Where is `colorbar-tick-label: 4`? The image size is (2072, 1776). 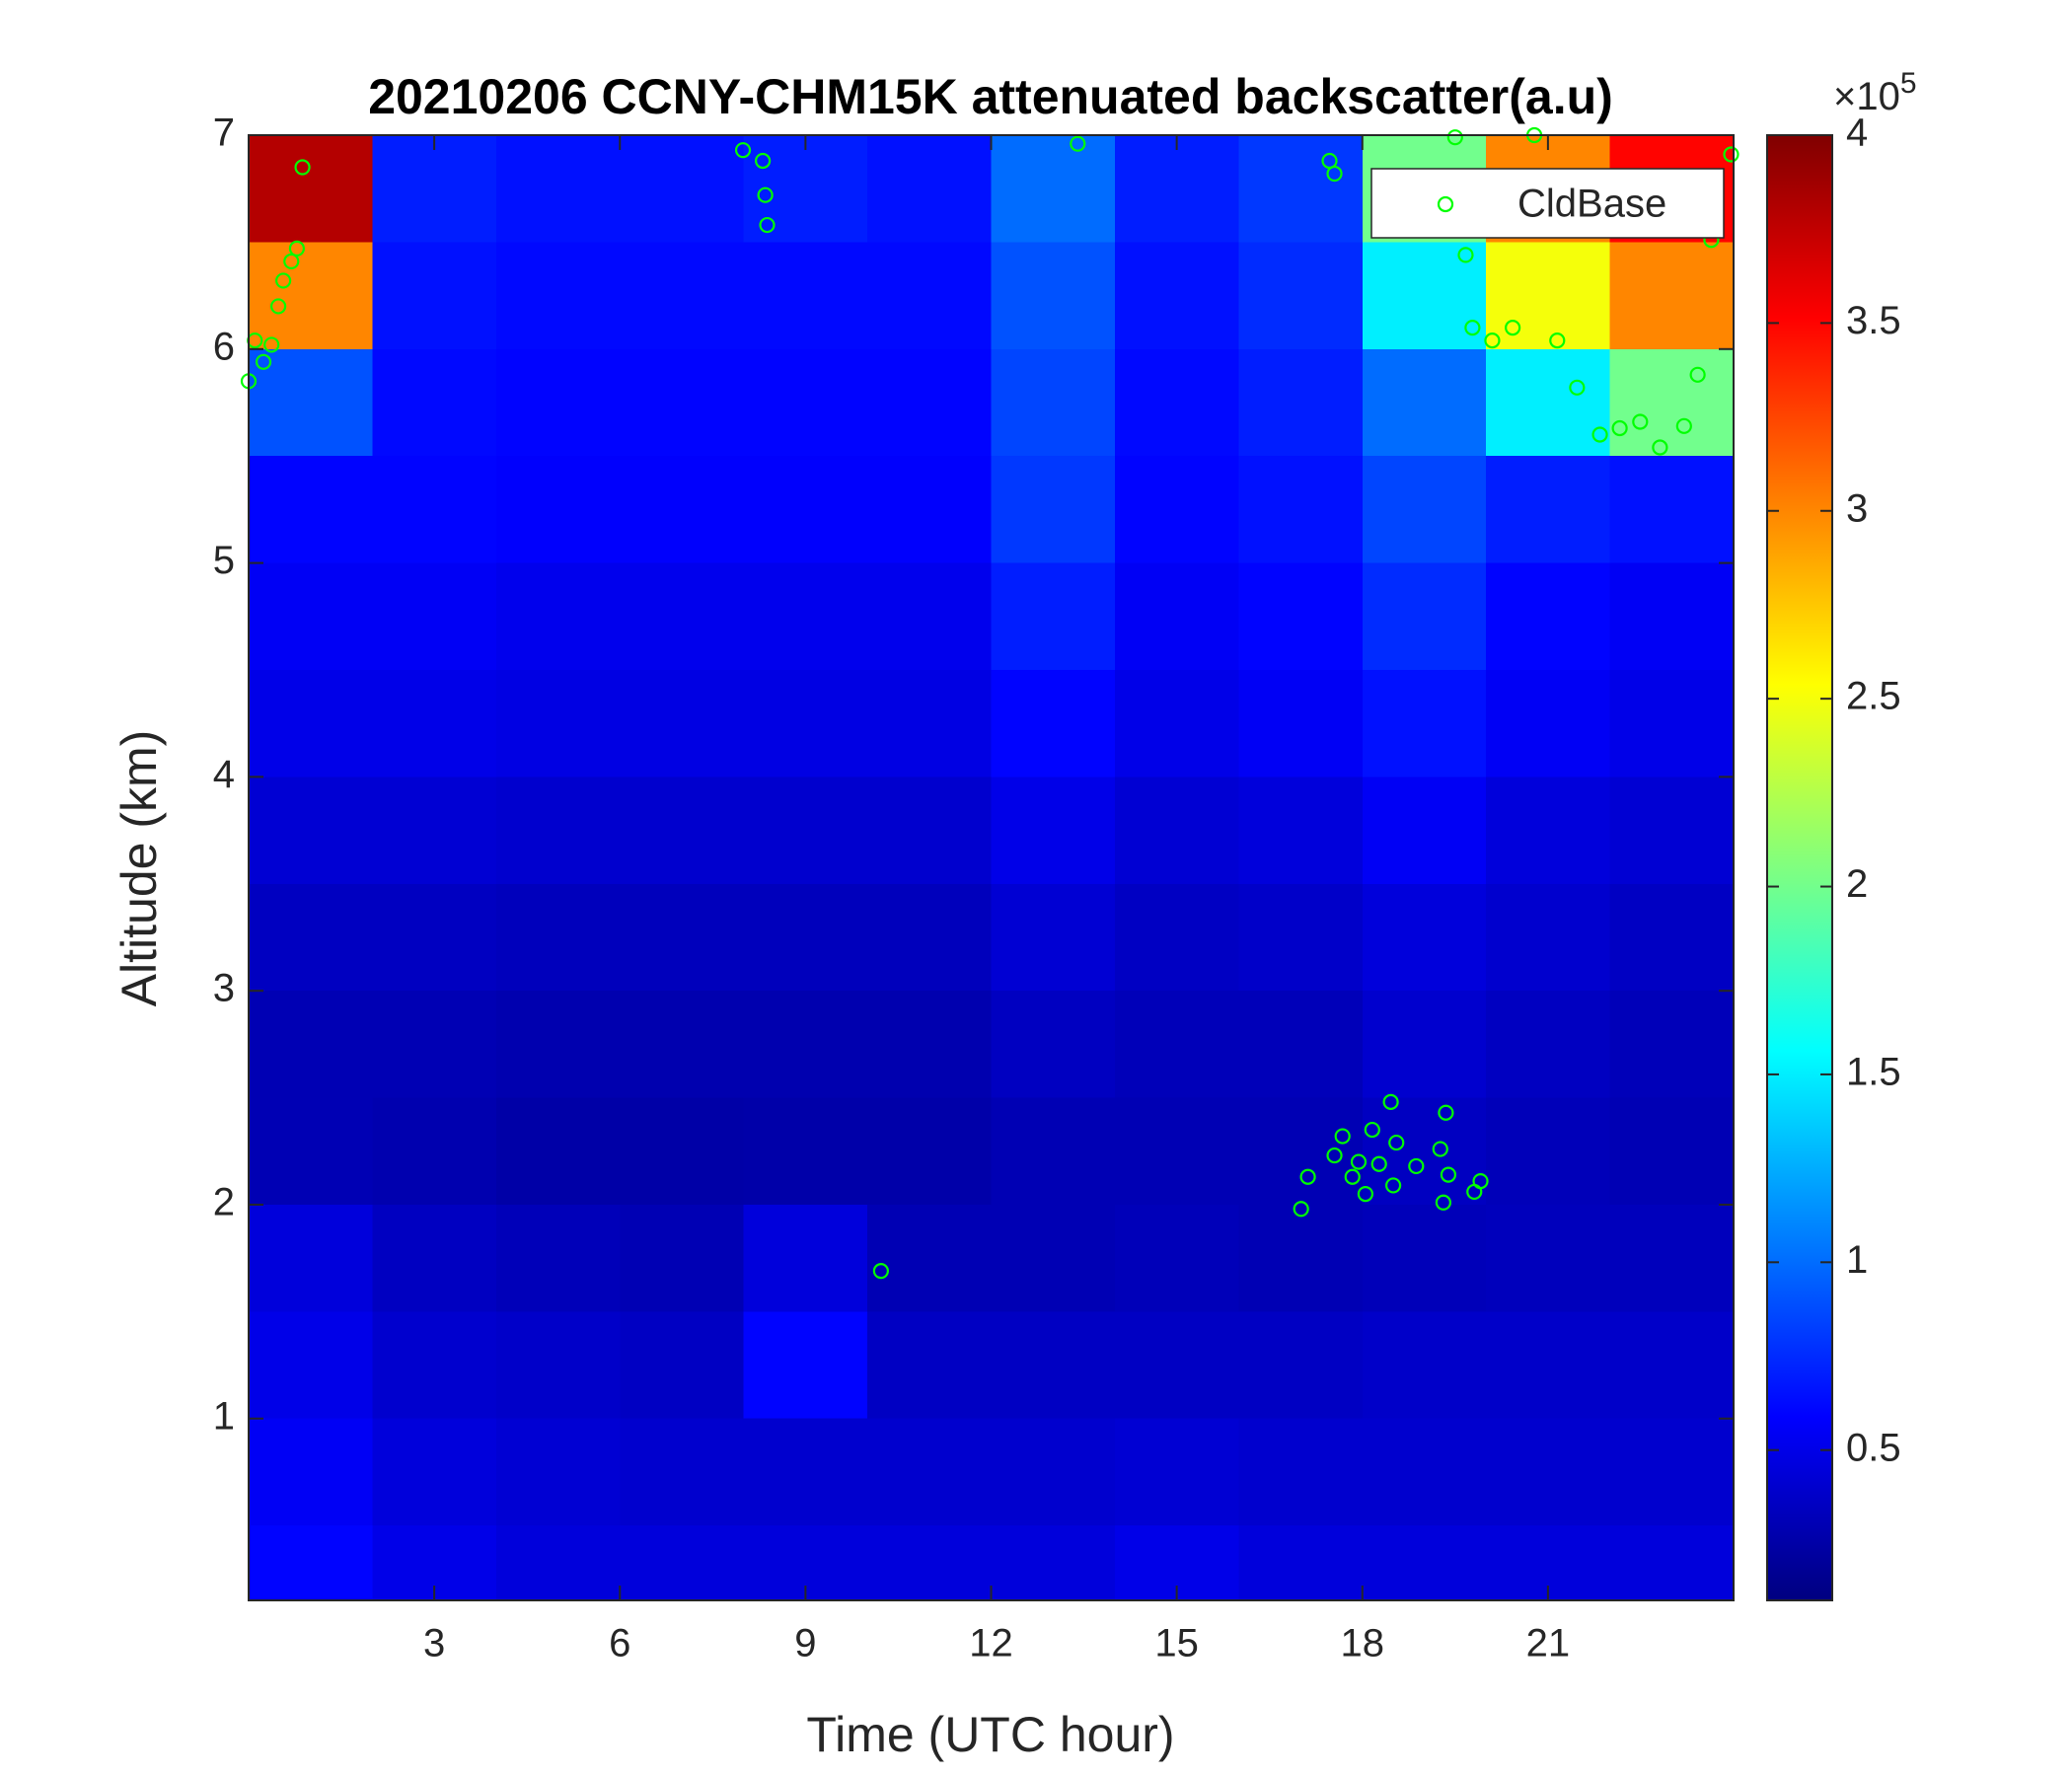 colorbar-tick-label: 4 is located at coordinates (1857, 133).